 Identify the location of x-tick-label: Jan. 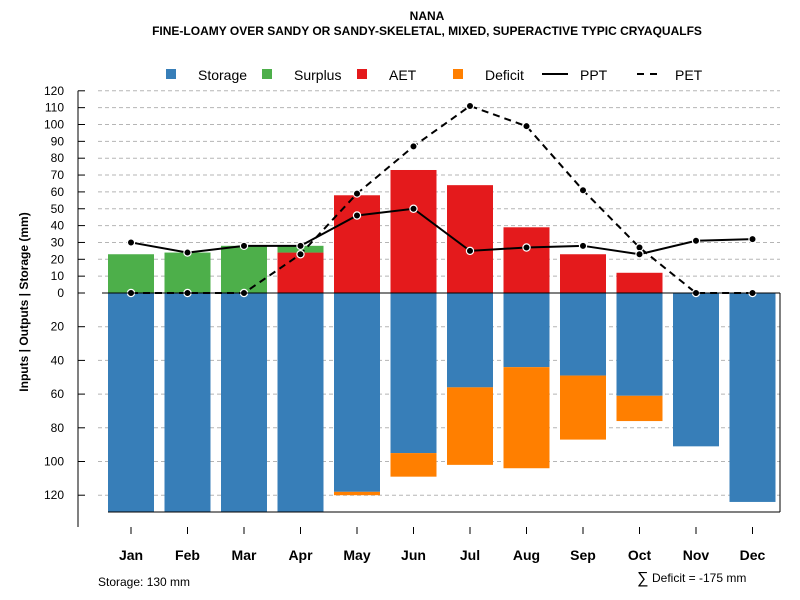
(131, 555).